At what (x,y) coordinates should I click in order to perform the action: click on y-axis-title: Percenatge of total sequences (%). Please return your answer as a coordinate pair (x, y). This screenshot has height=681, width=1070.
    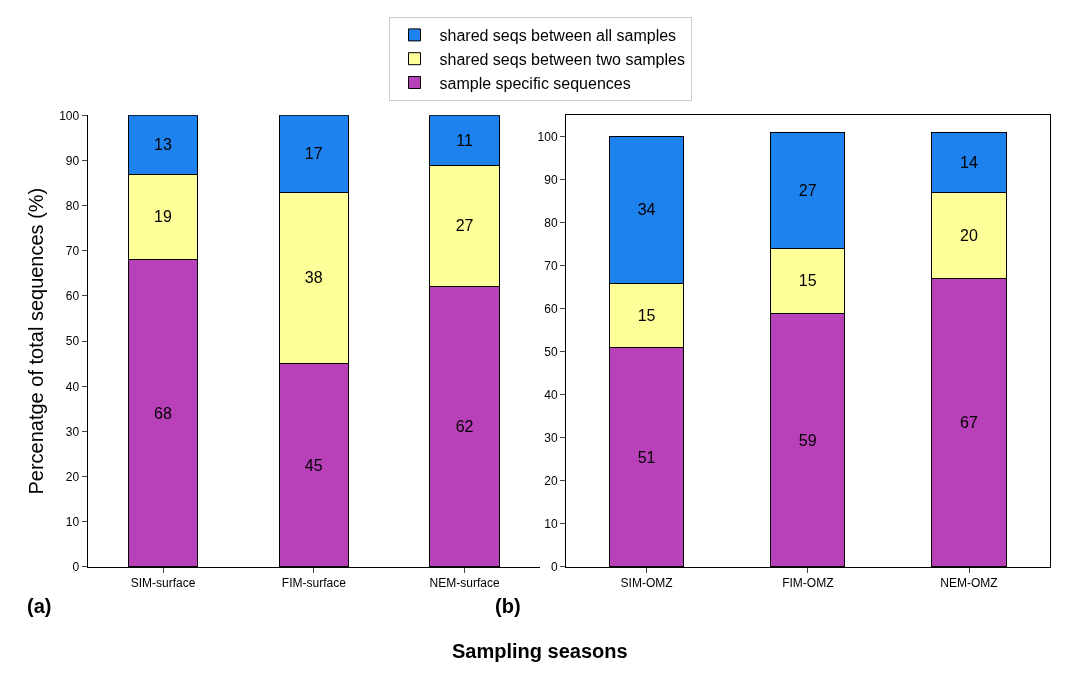
    Looking at the image, I should click on (35, 341).